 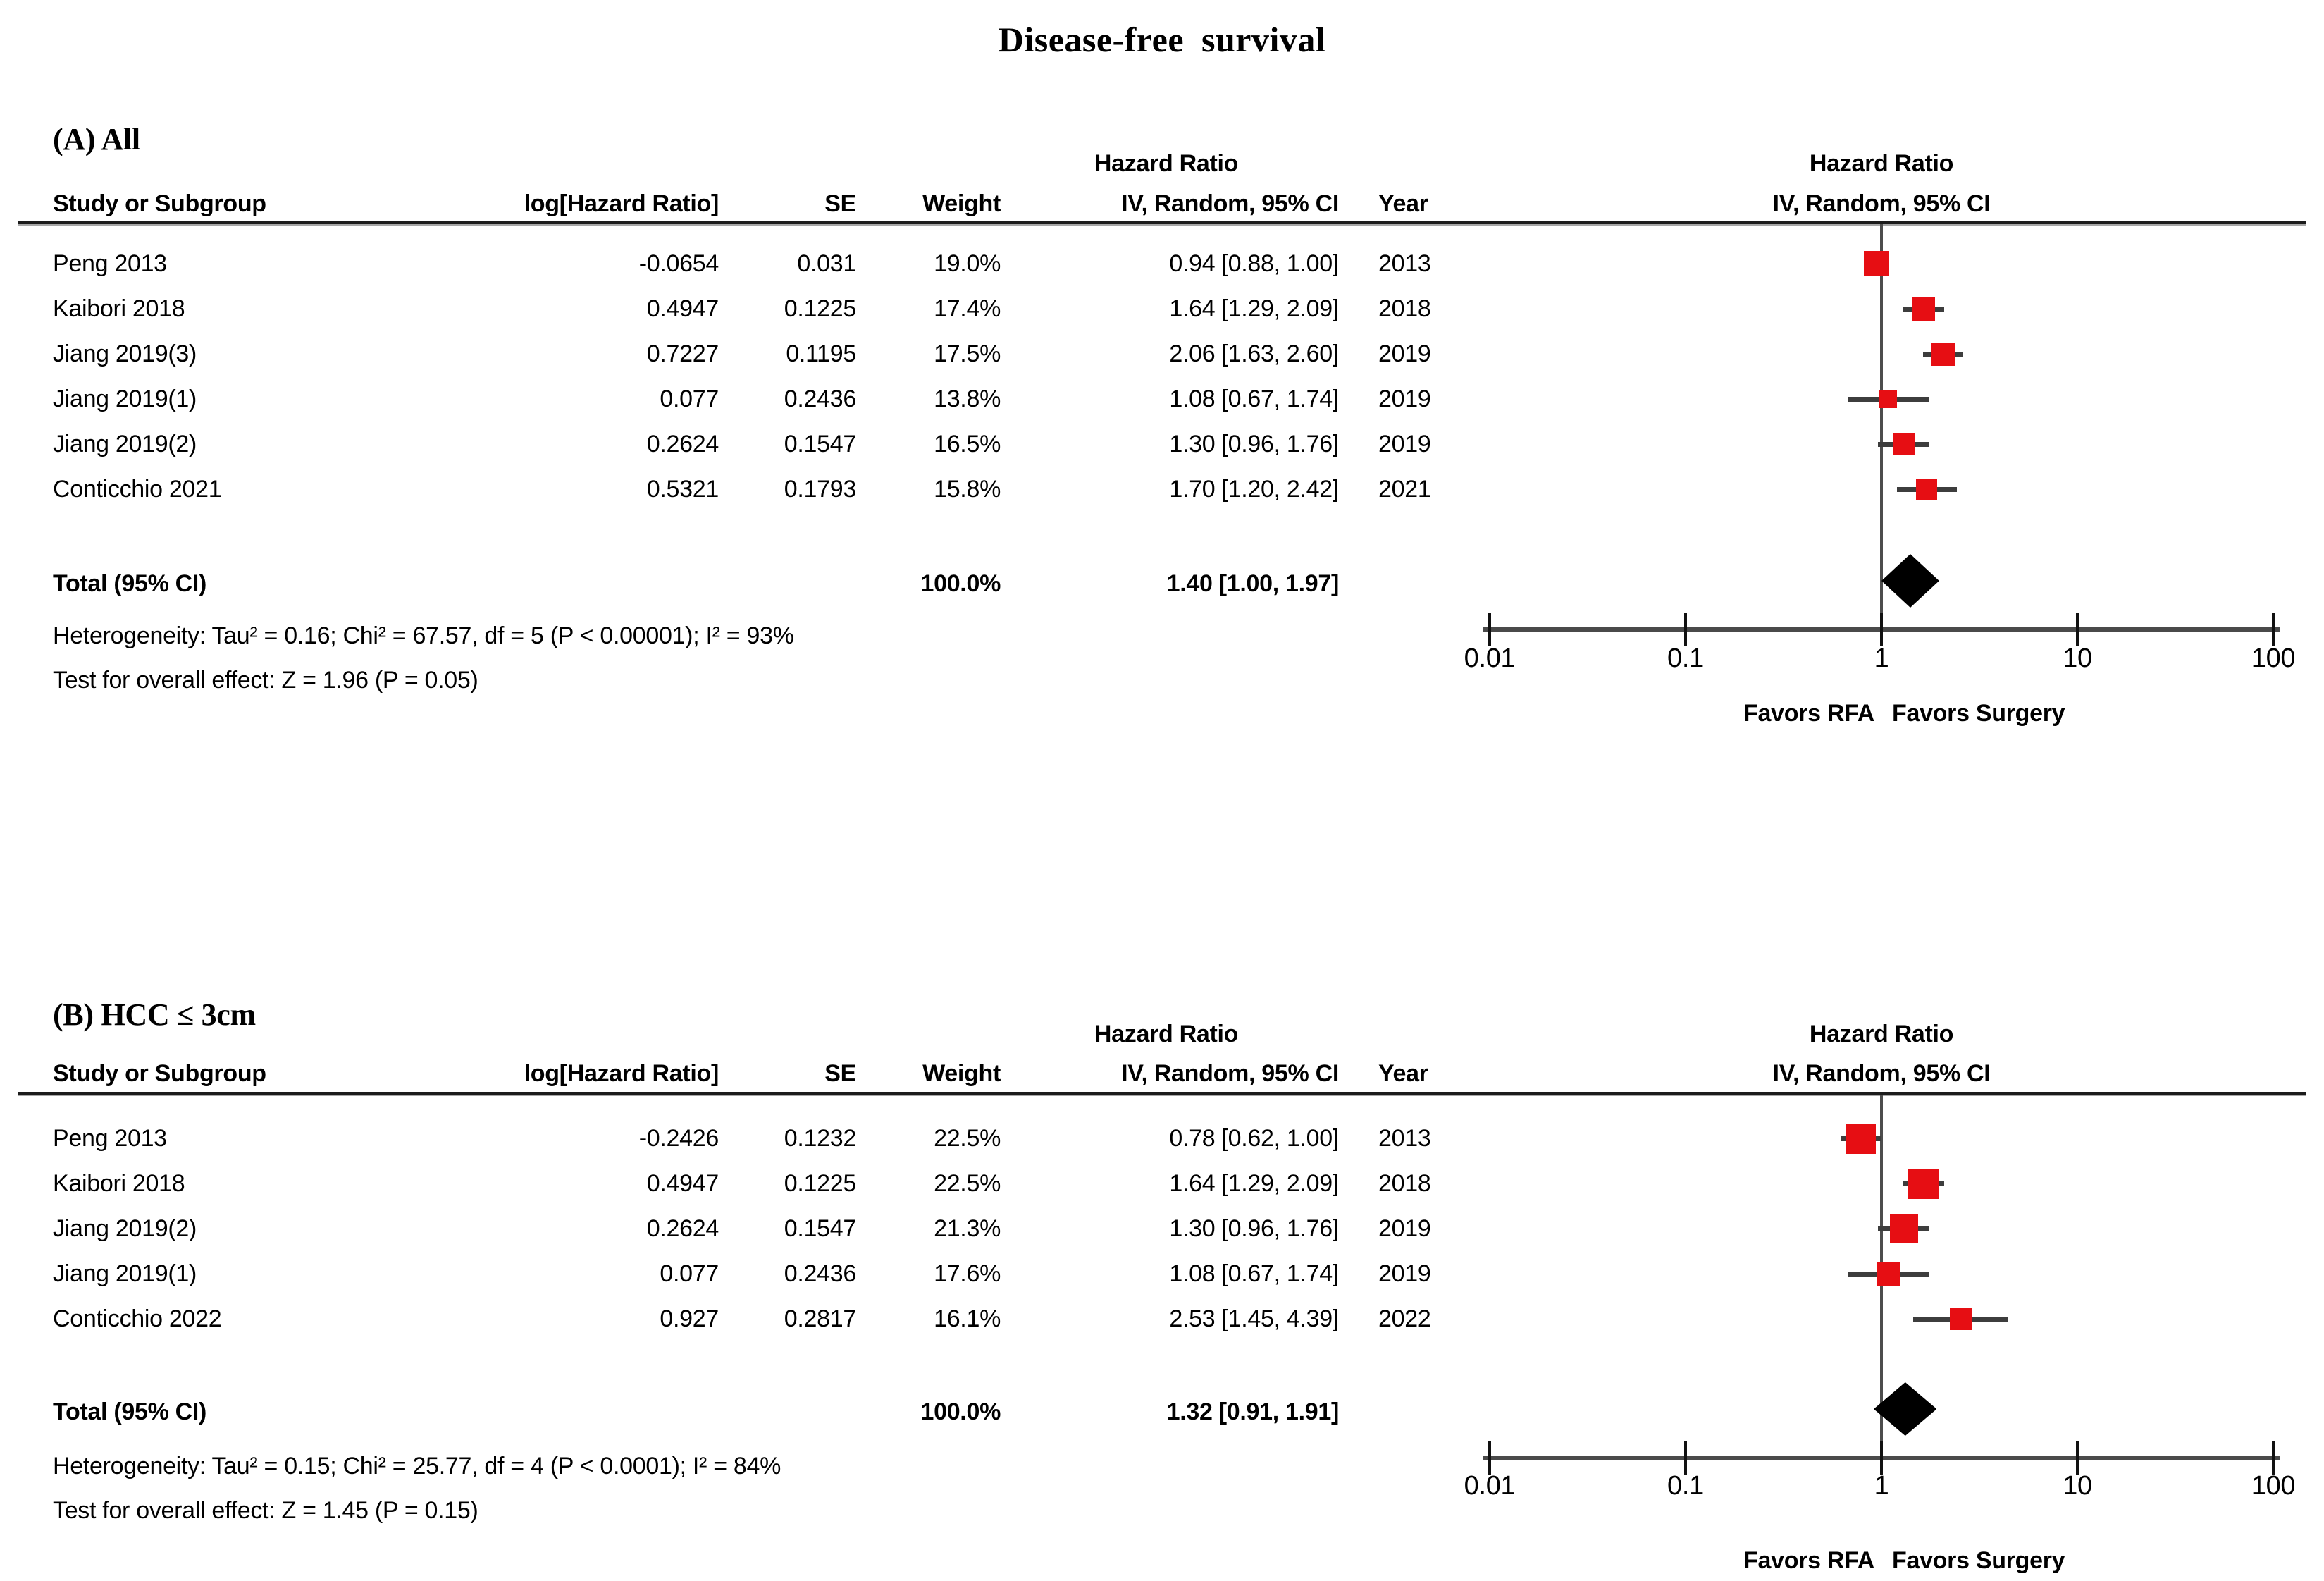 What do you see at coordinates (1404, 1318) in the screenshot?
I see `cell-year: 2022` at bounding box center [1404, 1318].